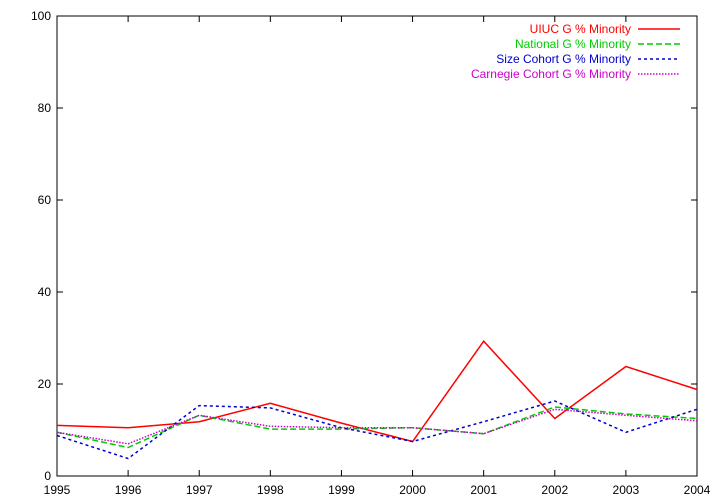 Image resolution: width=720 pixels, height=504 pixels. What do you see at coordinates (45, 200) in the screenshot?
I see `y-tick-label: 60` at bounding box center [45, 200].